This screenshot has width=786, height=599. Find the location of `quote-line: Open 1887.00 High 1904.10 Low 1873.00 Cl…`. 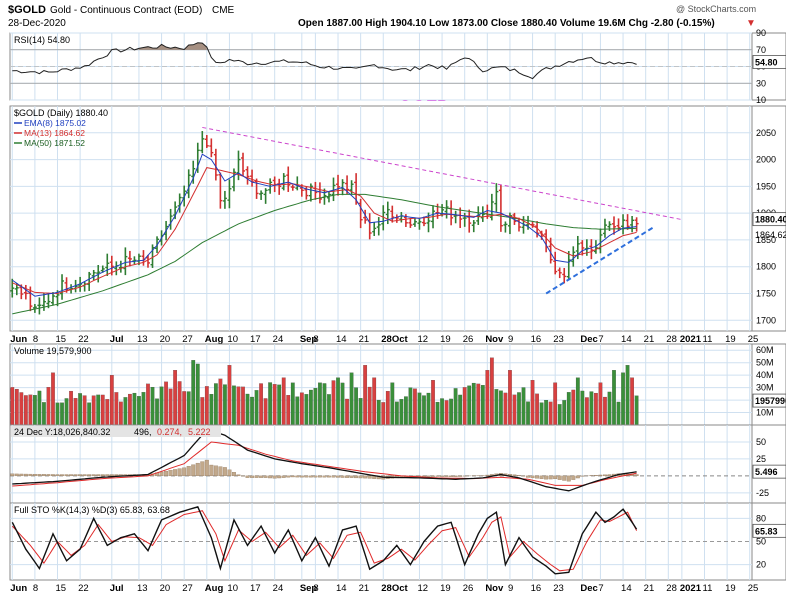

quote-line: Open 1887.00 High 1904.10 Low 1873.00 Cl… is located at coordinates (506, 23).